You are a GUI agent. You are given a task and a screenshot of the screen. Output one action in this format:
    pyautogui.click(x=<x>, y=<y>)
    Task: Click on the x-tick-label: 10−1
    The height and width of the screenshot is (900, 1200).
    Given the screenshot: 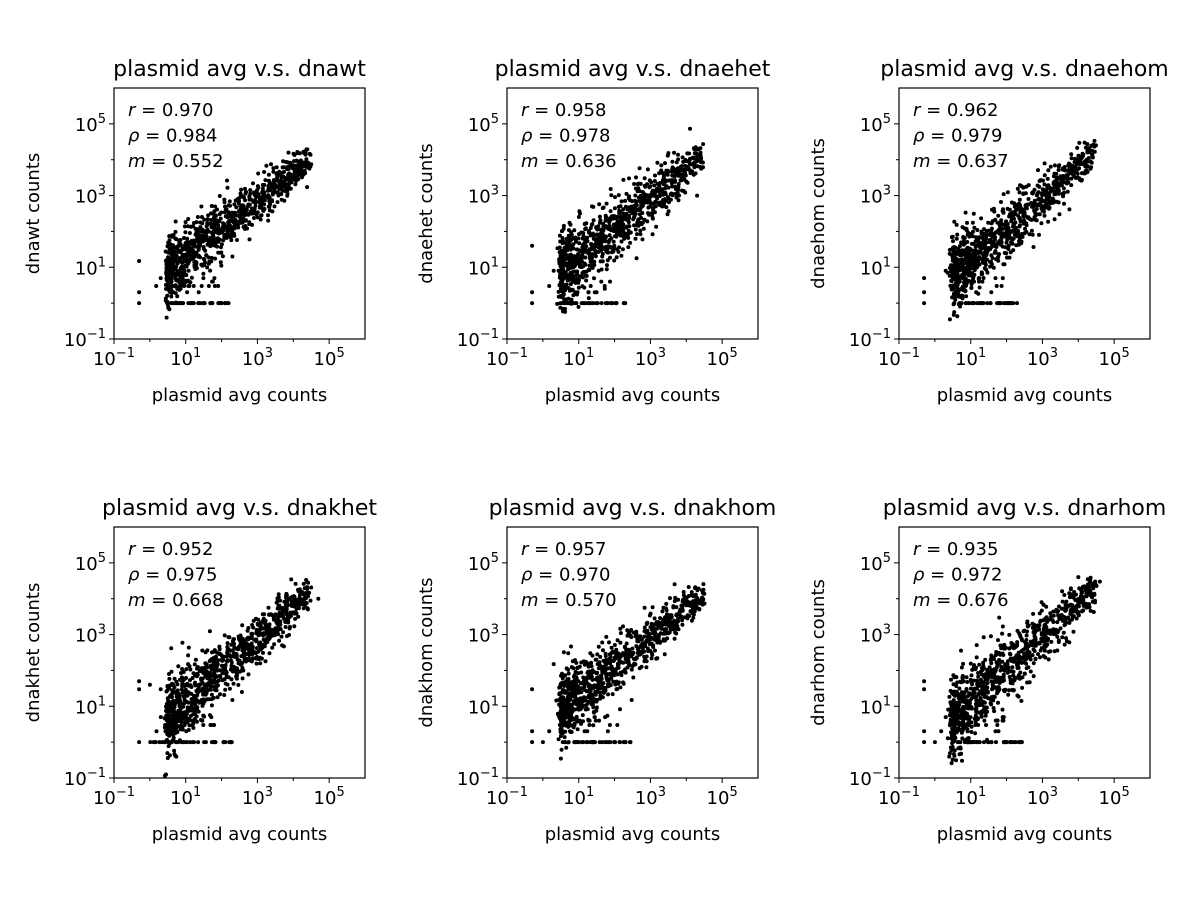 What is the action you would take?
    pyautogui.click(x=114, y=358)
    